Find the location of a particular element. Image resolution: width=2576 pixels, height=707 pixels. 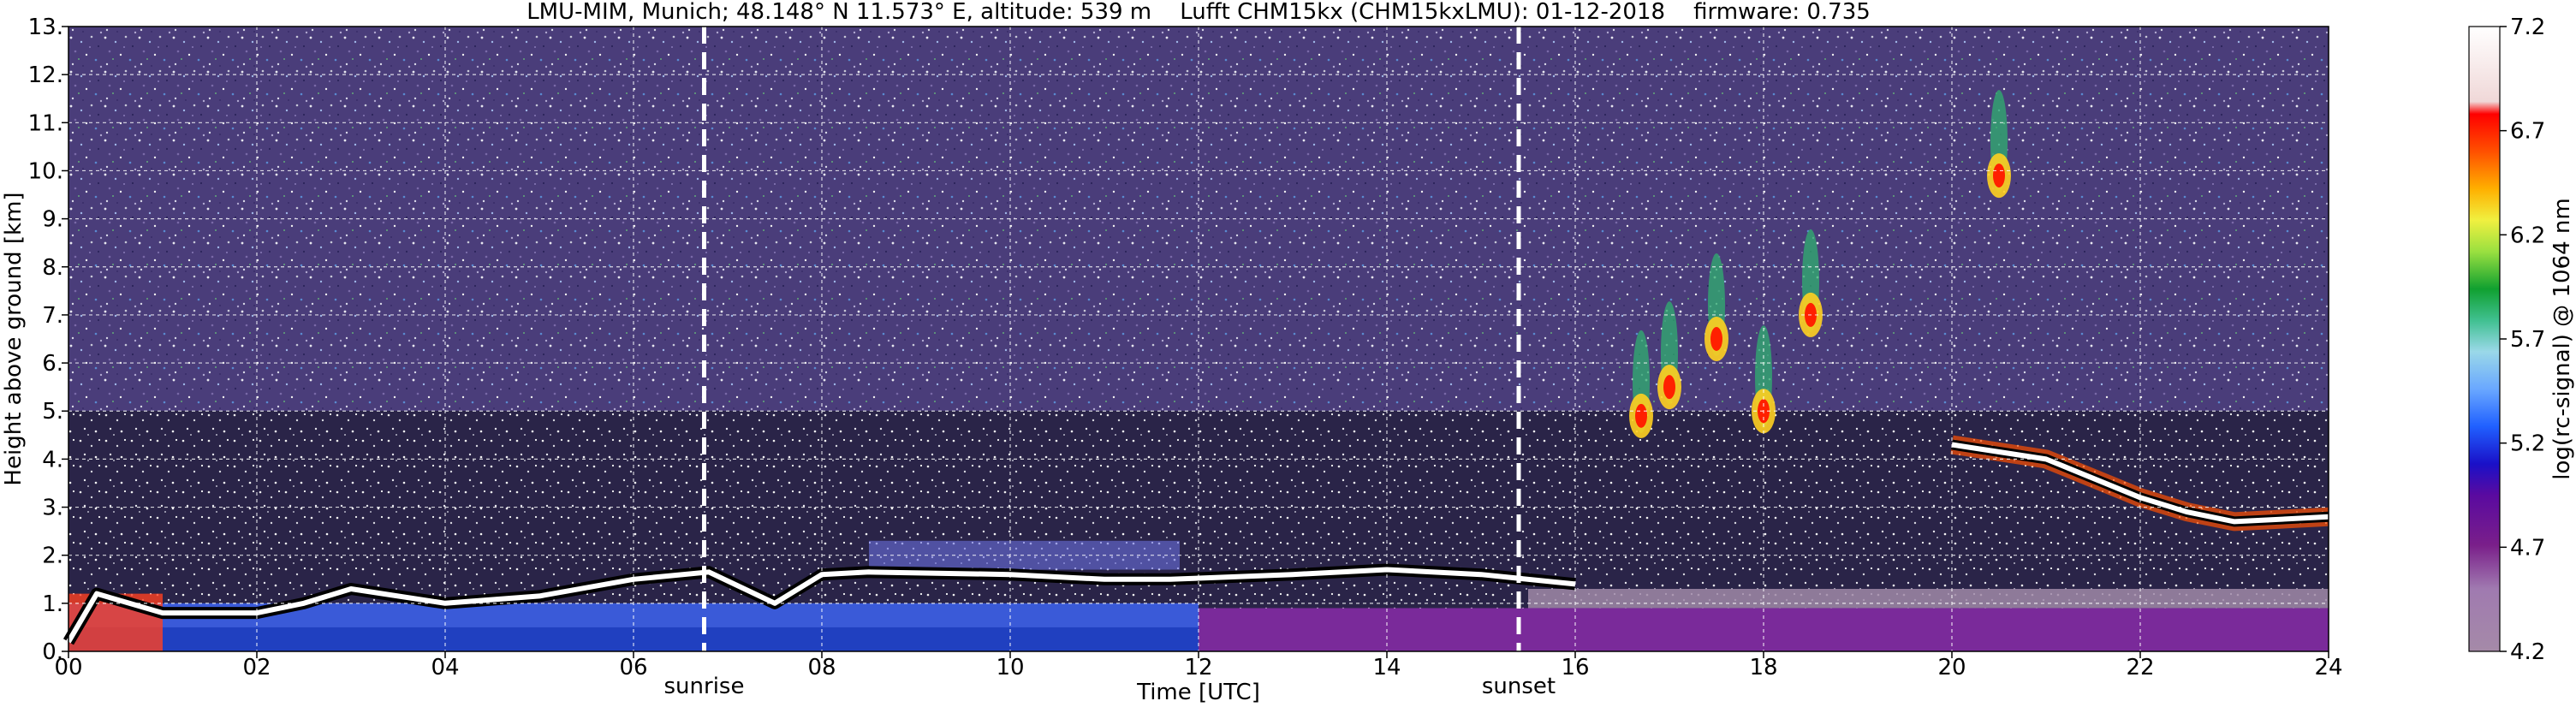

y-tick-label: 12. is located at coordinates (45, 75).